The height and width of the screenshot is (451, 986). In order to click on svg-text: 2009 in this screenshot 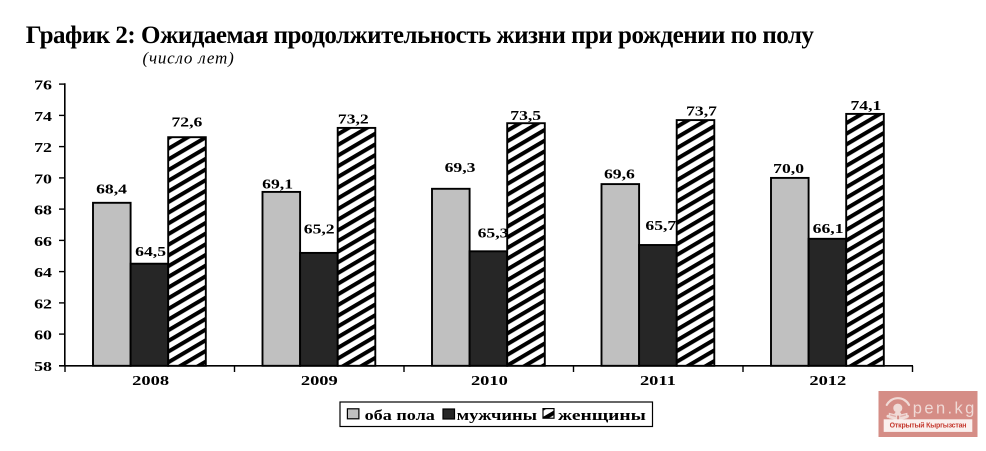, I will do `click(319, 380)`.